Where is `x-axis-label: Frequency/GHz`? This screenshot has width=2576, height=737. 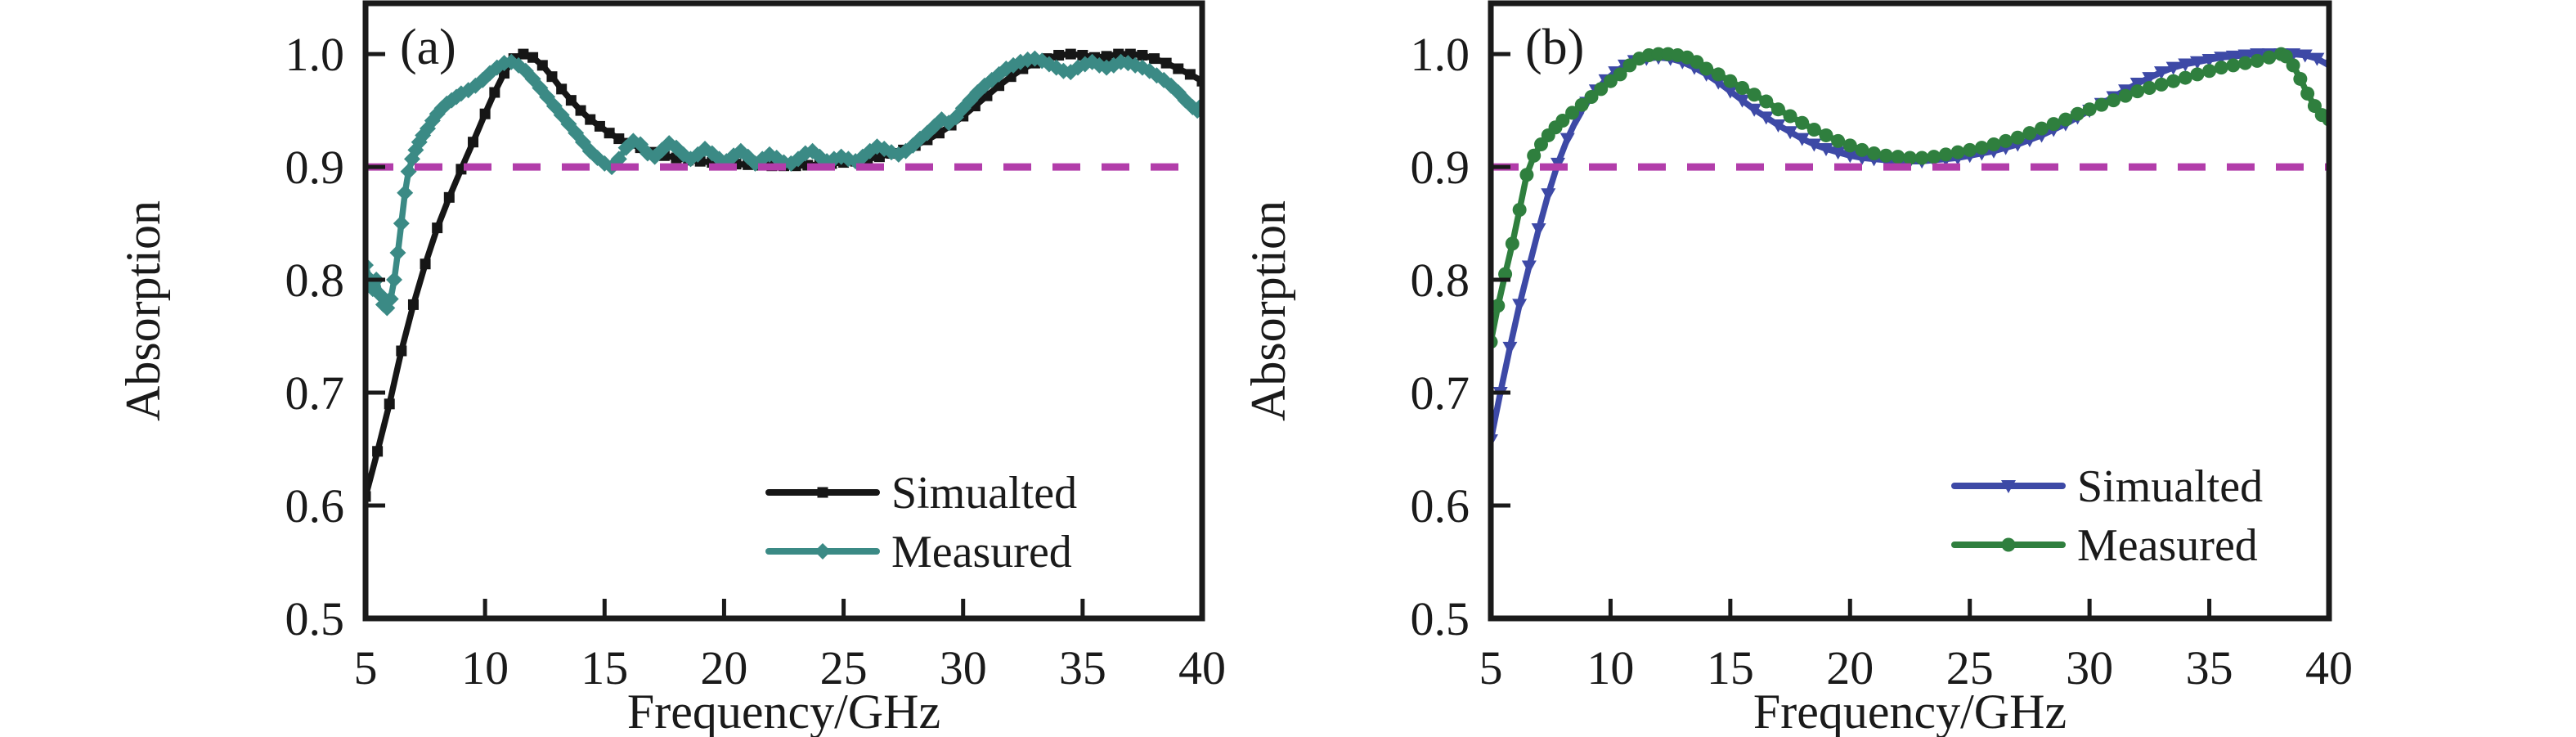 x-axis-label: Frequency/GHz is located at coordinates (783, 711).